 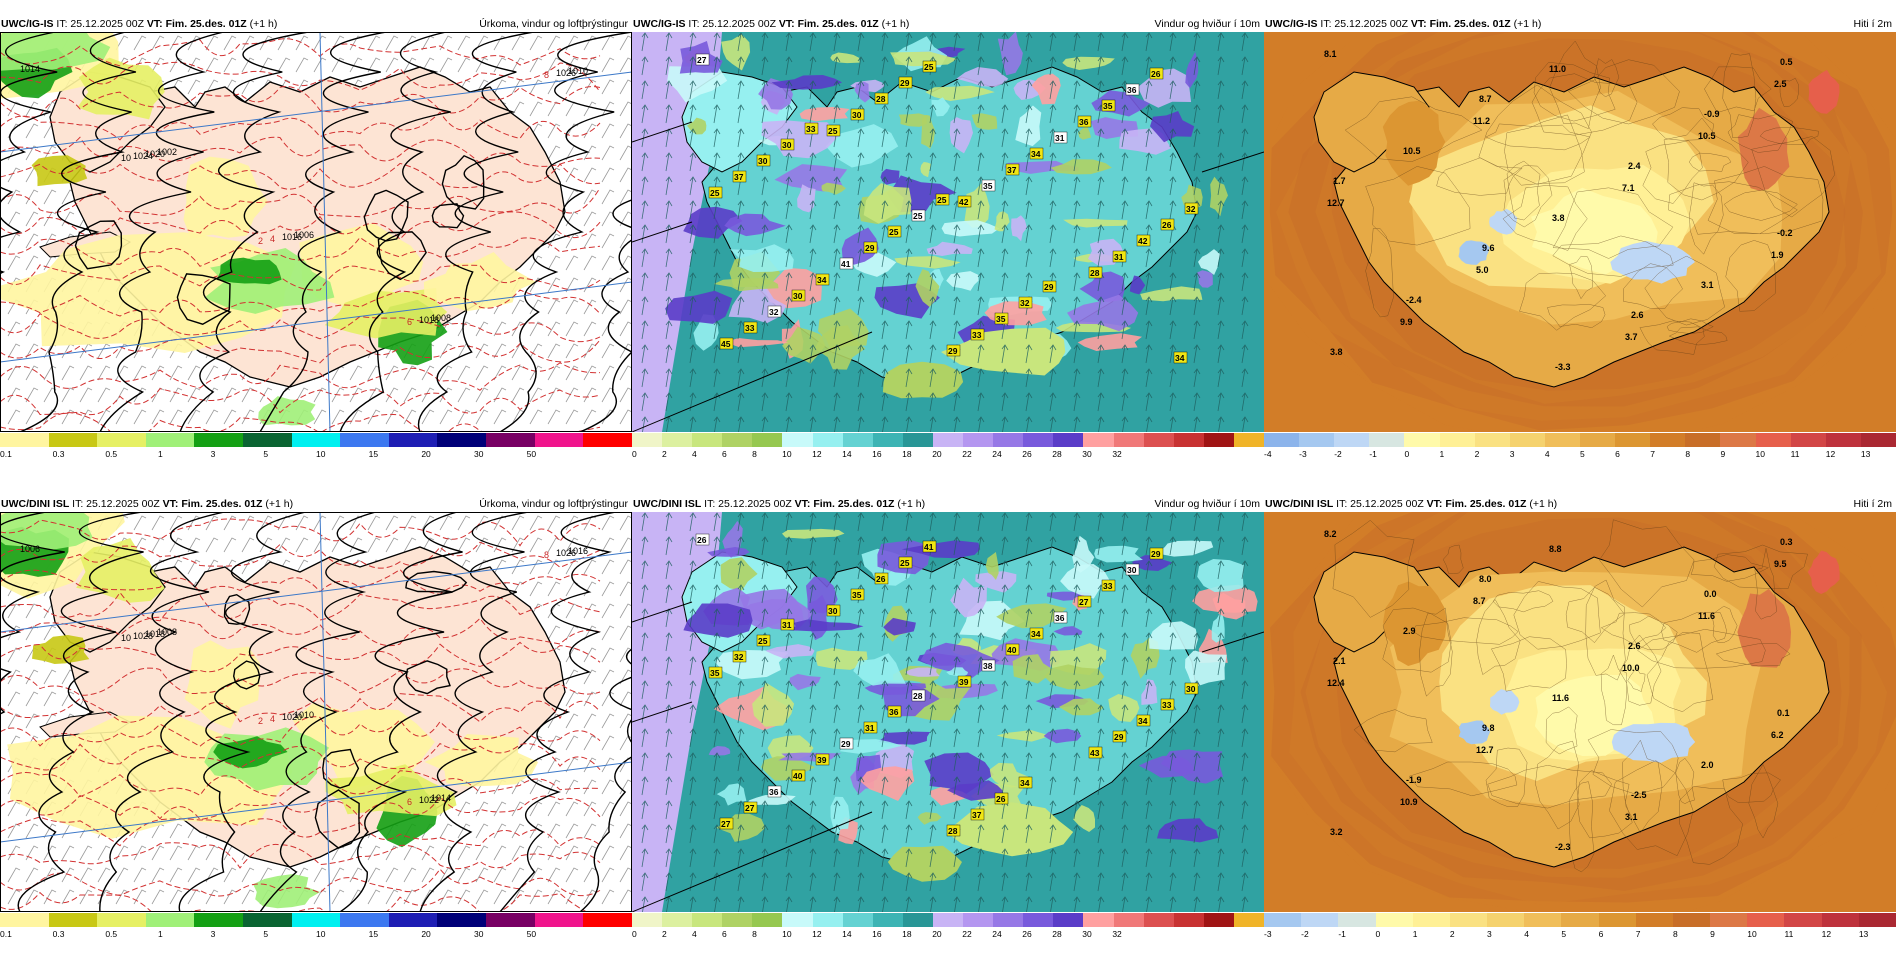 I want to click on temp-label: 9.6, so click(x=1488, y=248).